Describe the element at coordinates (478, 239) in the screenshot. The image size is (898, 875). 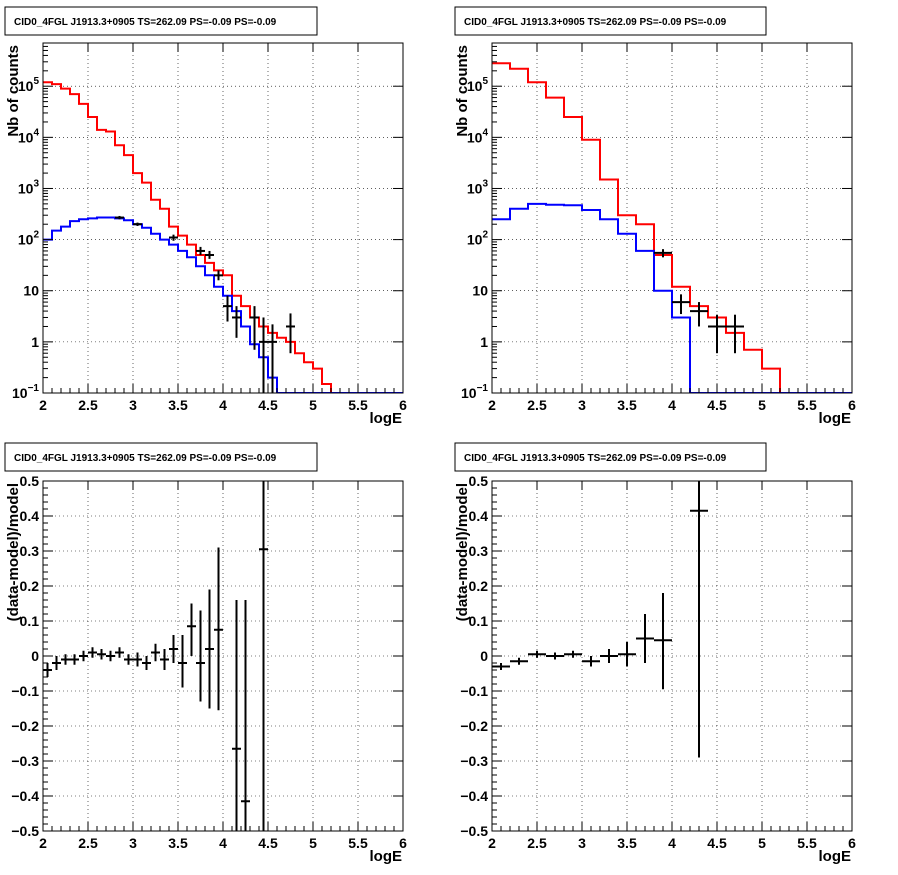
I see `y-tick-label: 10²` at that location.